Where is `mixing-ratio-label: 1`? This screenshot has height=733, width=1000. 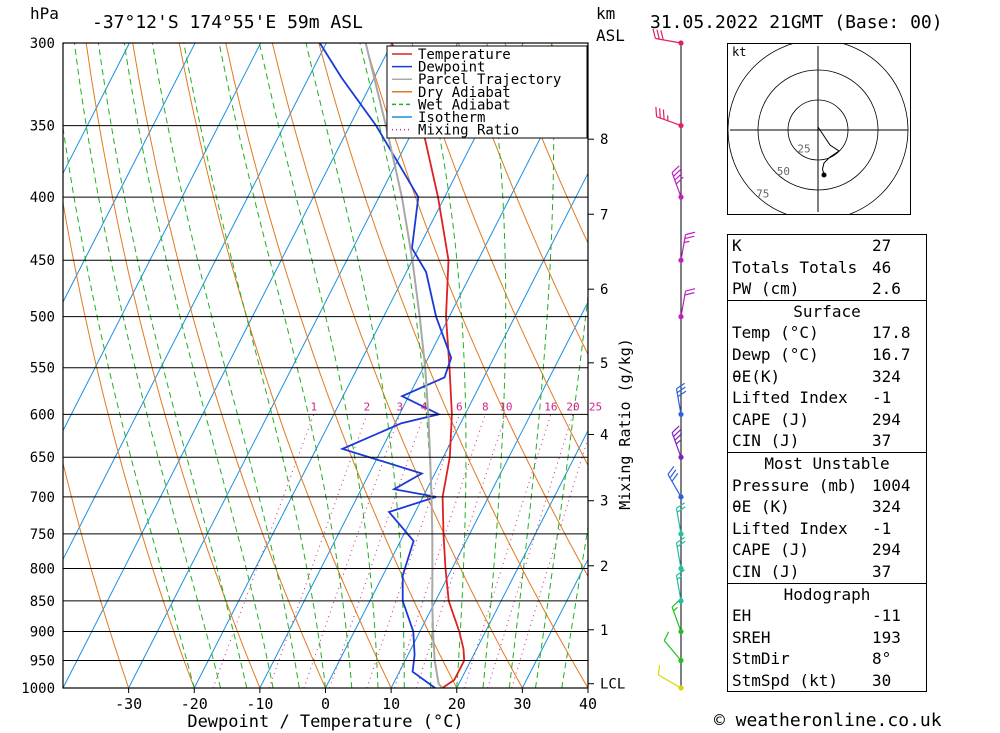 mixing-ratio-label: 1 is located at coordinates (313, 406).